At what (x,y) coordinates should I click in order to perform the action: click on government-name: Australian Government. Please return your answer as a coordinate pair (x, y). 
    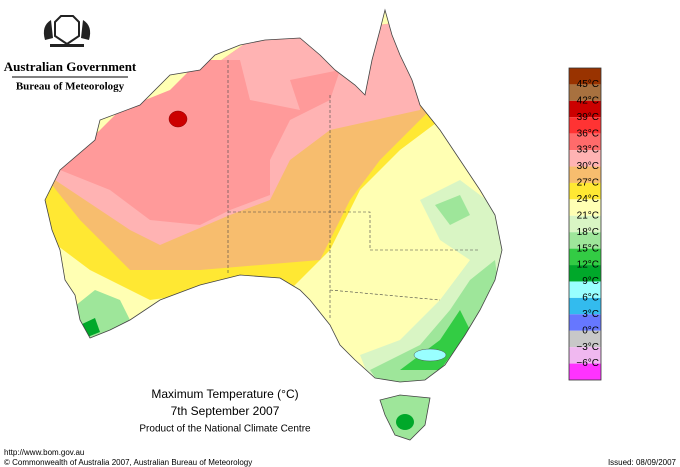
    Looking at the image, I should click on (70, 66).